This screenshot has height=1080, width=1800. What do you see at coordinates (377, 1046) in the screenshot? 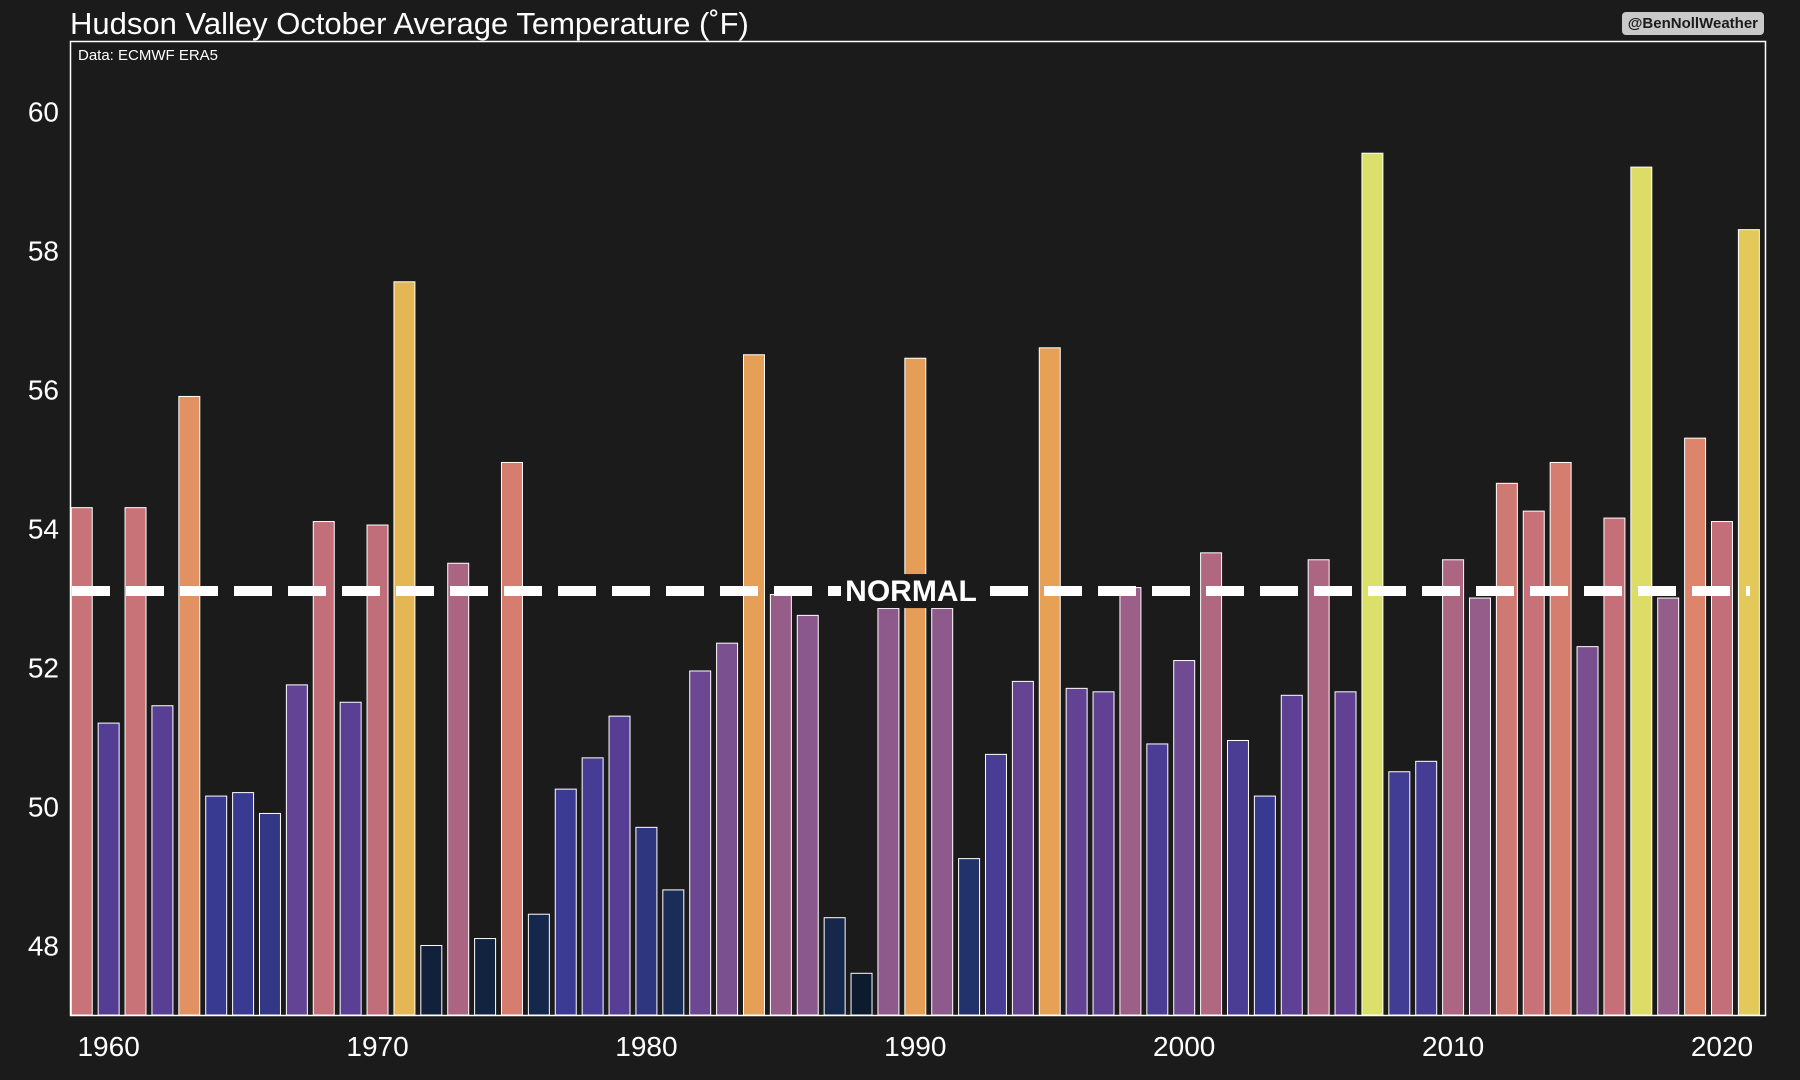
I see `x-tick-label: 1970` at bounding box center [377, 1046].